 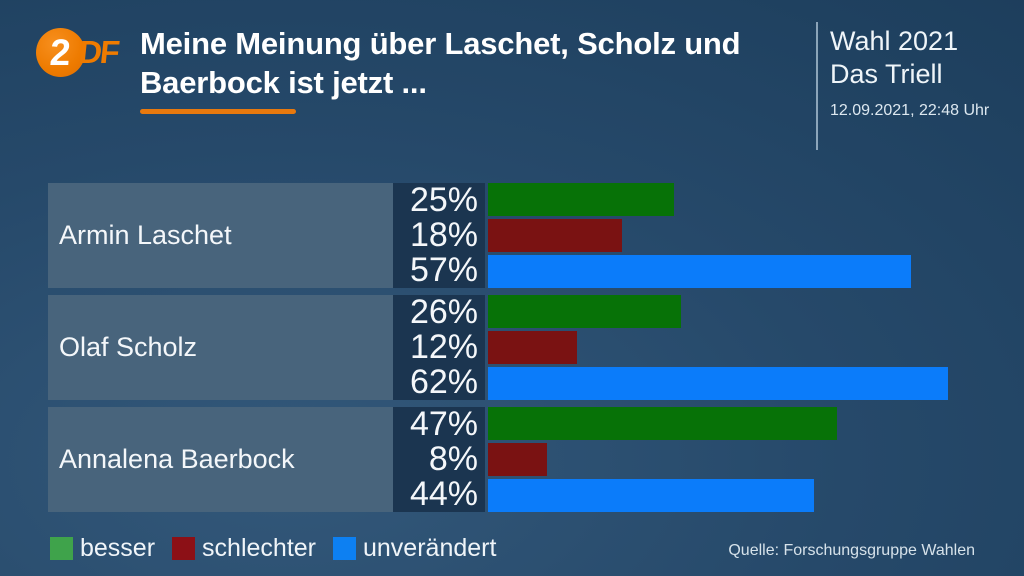 What do you see at coordinates (430, 548) in the screenshot?
I see `legend-label: unverändert` at bounding box center [430, 548].